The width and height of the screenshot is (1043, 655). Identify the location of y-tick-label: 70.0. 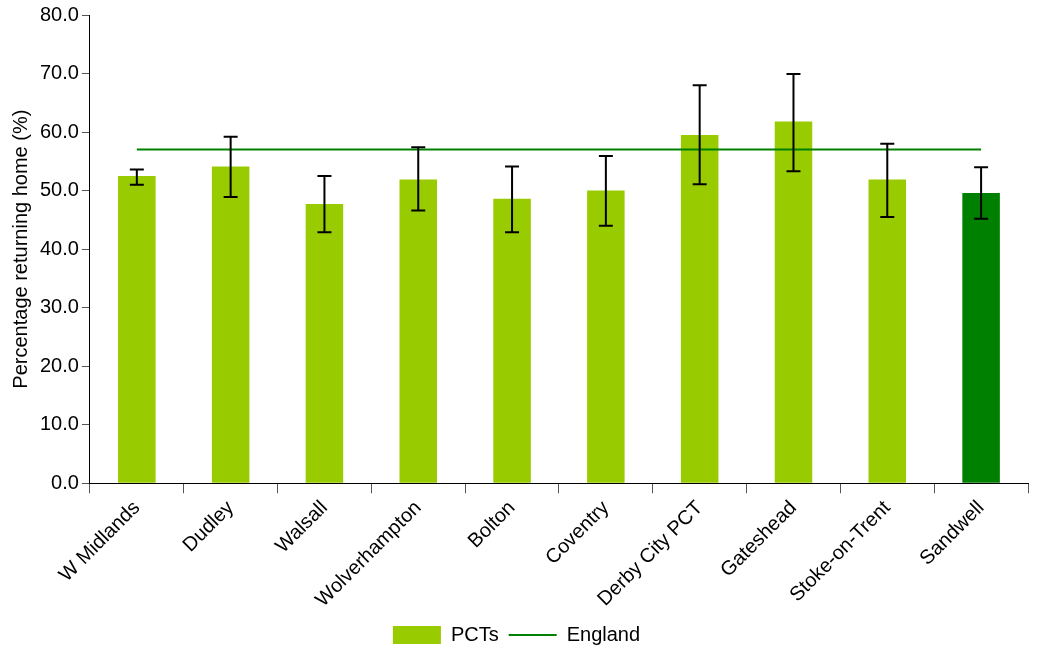
(59, 72).